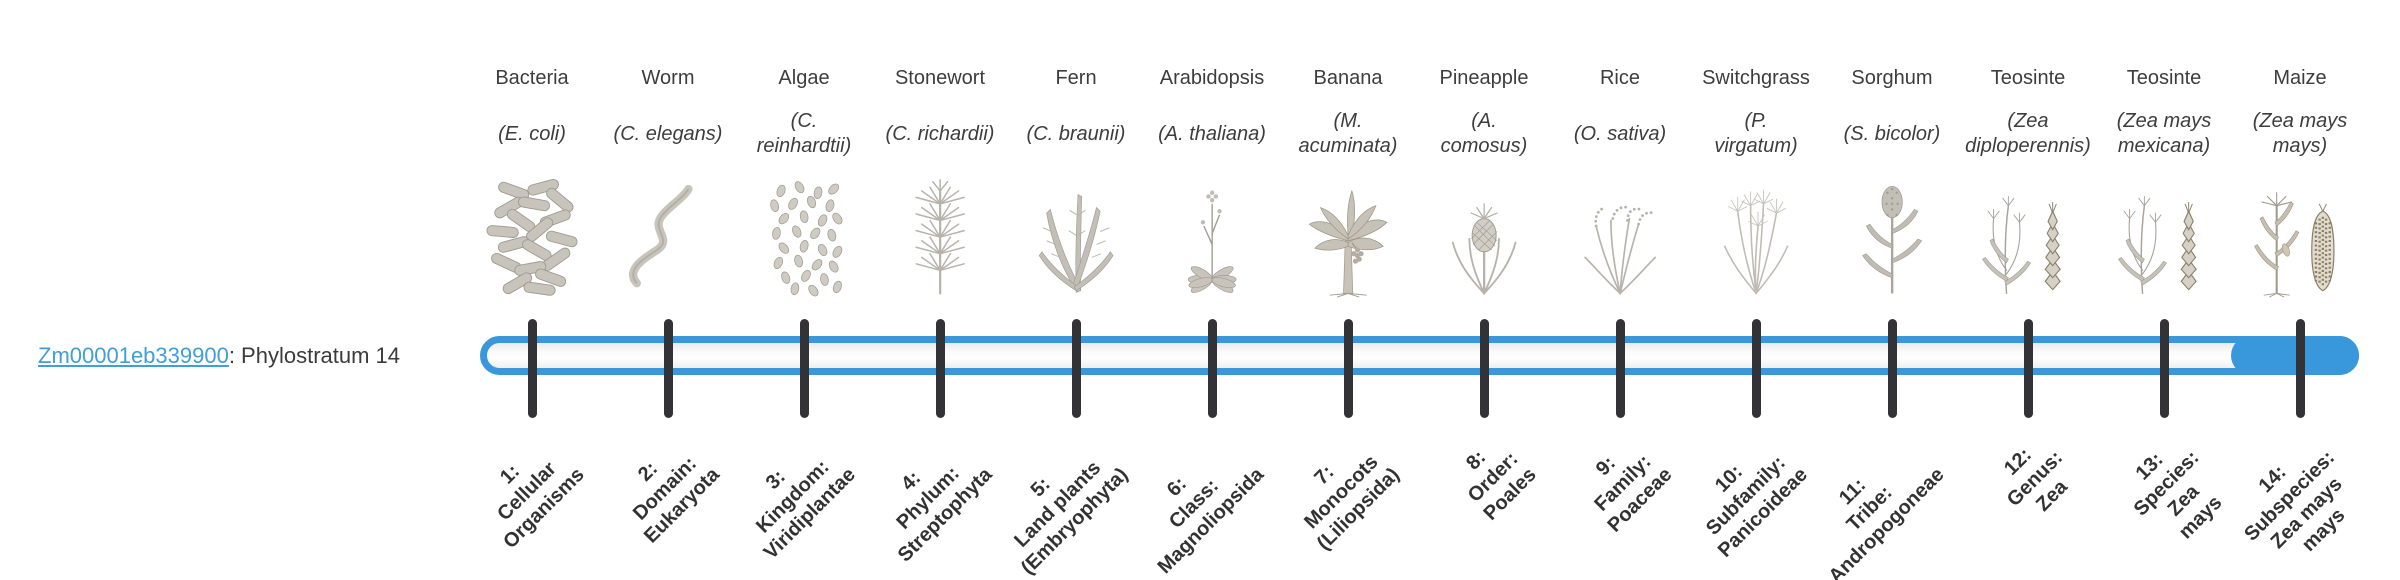  What do you see at coordinates (668, 368) in the screenshot?
I see `tick-ps2` at bounding box center [668, 368].